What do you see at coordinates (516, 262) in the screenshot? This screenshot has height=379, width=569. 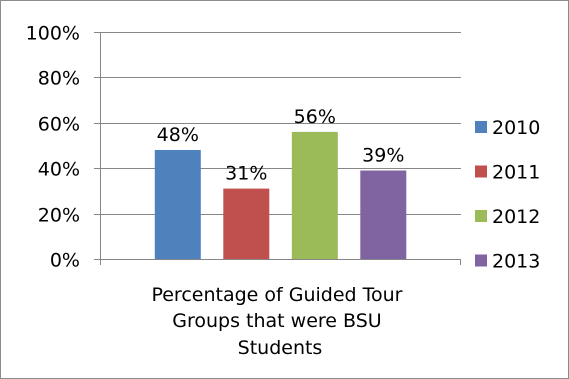 I see `legend-label-2013: 2013` at bounding box center [516, 262].